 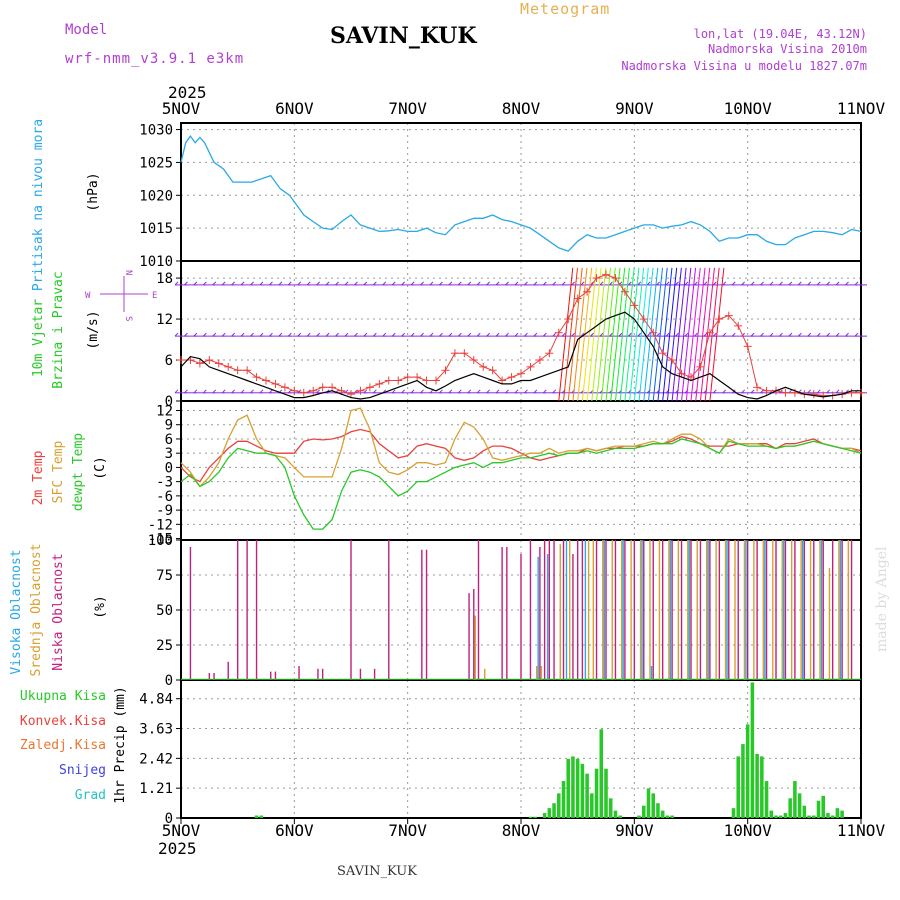 What do you see at coordinates (88, 296) in the screenshot?
I see `svg-text: W` at bounding box center [88, 296].